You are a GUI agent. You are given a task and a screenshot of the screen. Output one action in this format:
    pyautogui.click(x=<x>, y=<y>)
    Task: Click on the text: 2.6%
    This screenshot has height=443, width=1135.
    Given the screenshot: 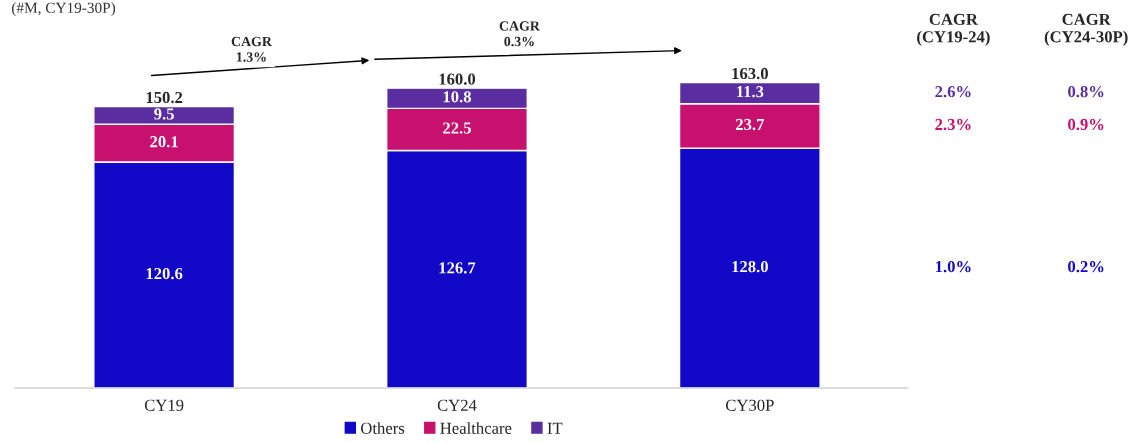 What is the action you would take?
    pyautogui.click(x=953, y=92)
    